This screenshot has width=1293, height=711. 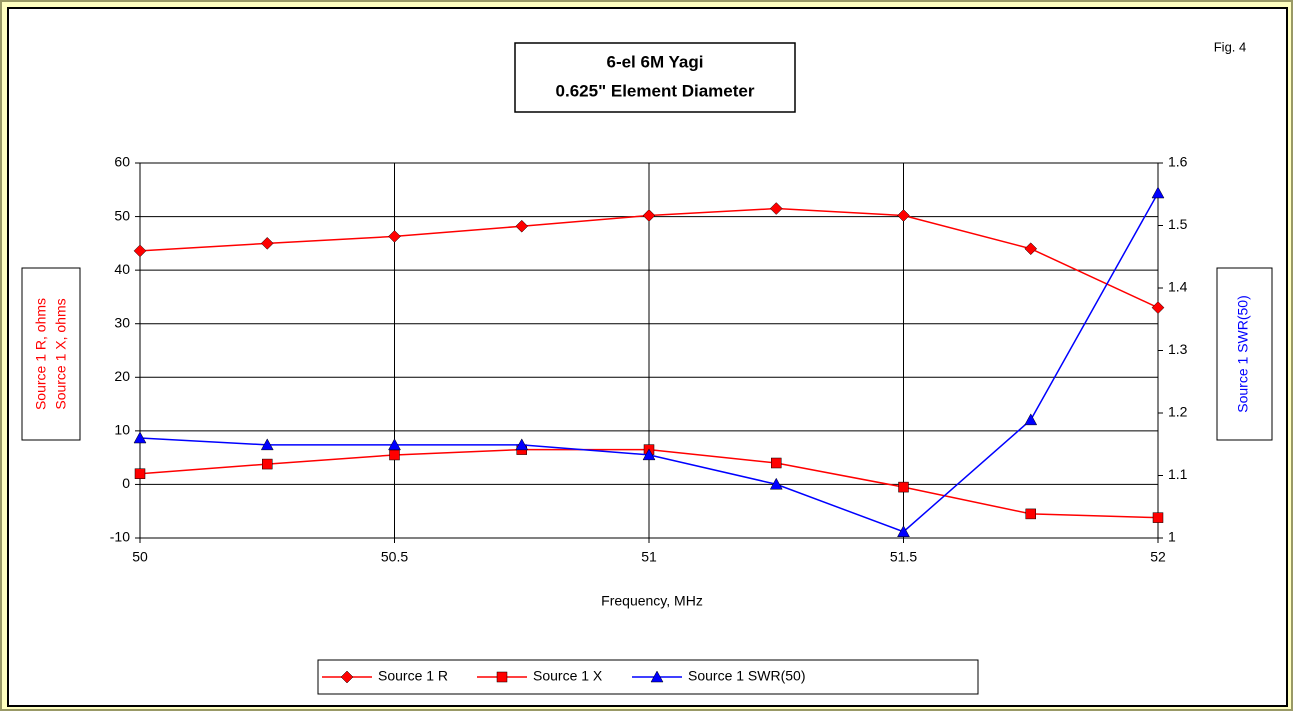 I want to click on y-label-box, so click(x=51, y=354).